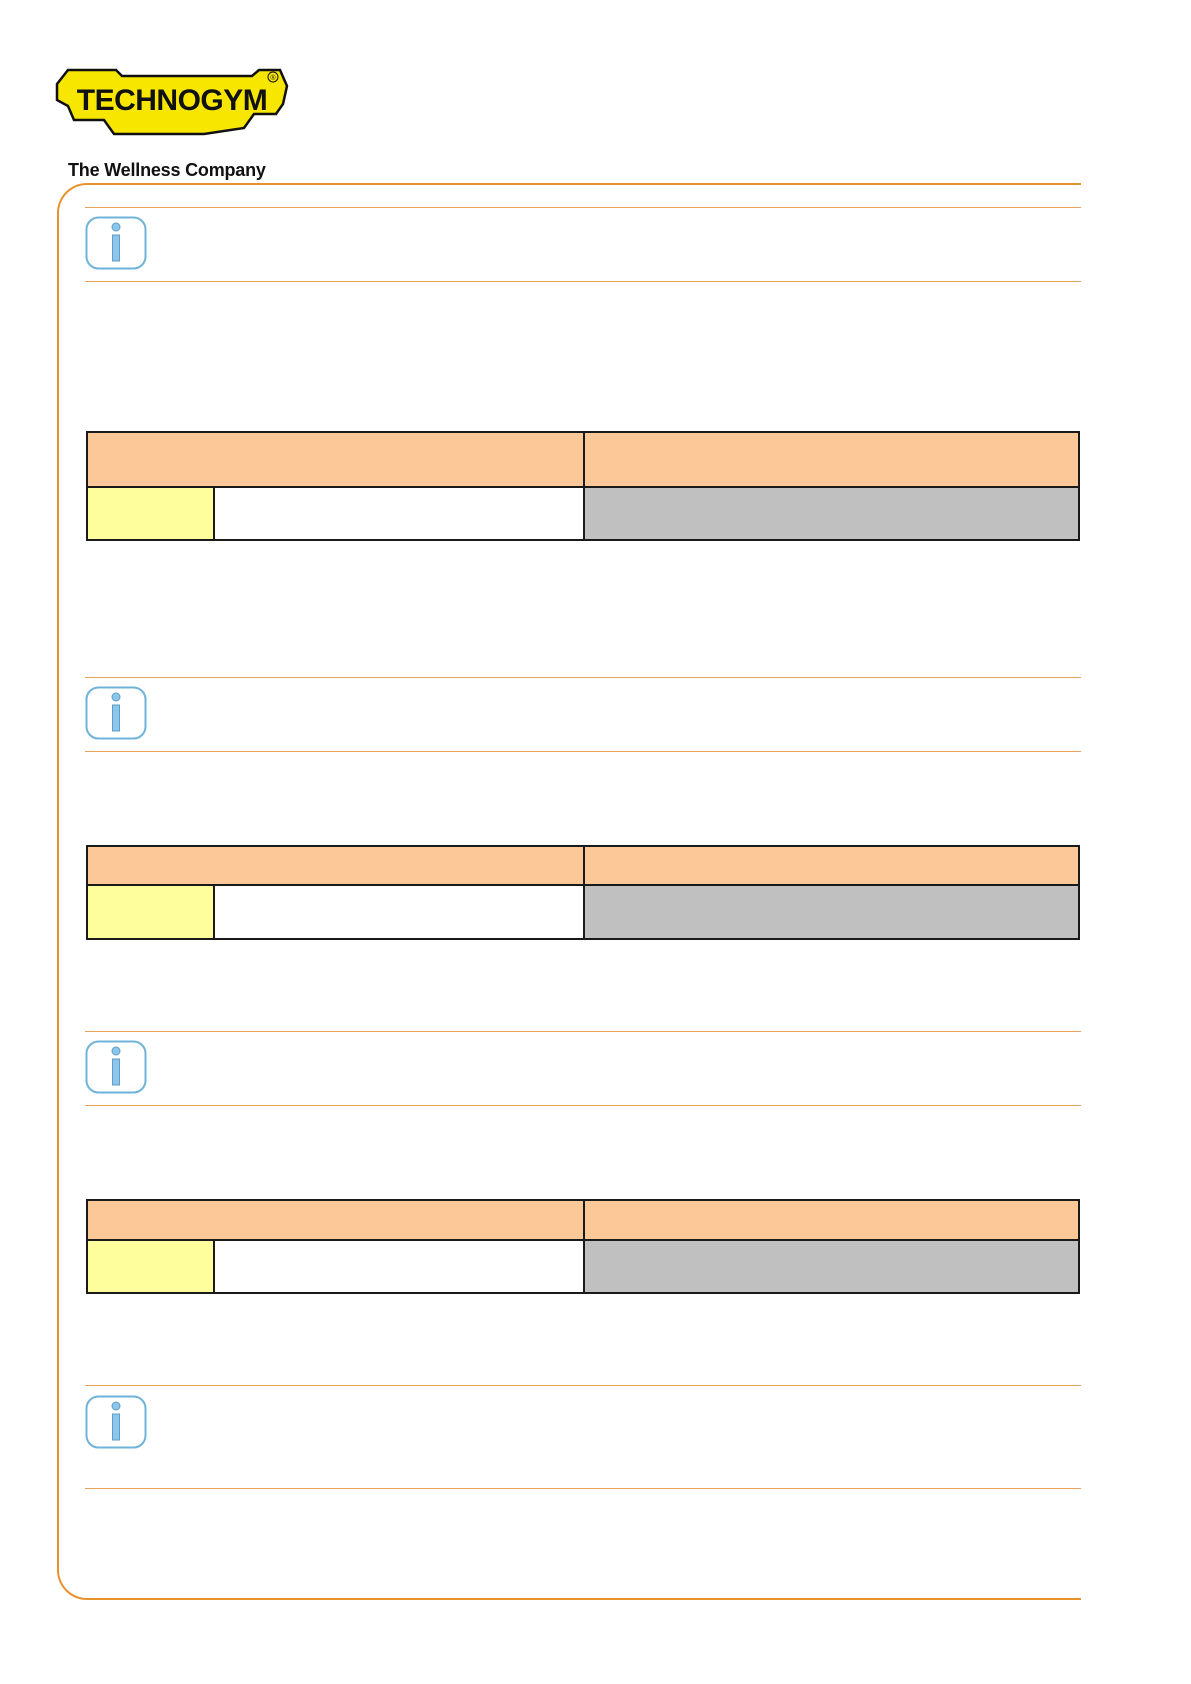 The height and width of the screenshot is (1684, 1191). I want to click on company-tagline: The Wellness Company, so click(167, 170).